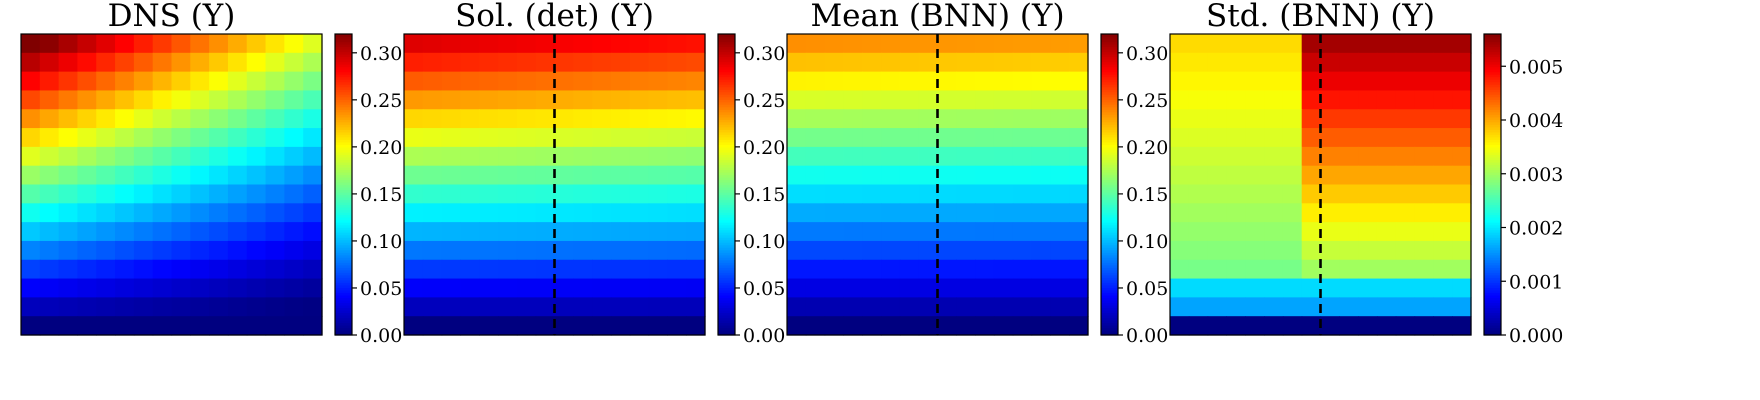  What do you see at coordinates (1536, 229) in the screenshot?
I see `colorbar-tick-label: 0.002` at bounding box center [1536, 229].